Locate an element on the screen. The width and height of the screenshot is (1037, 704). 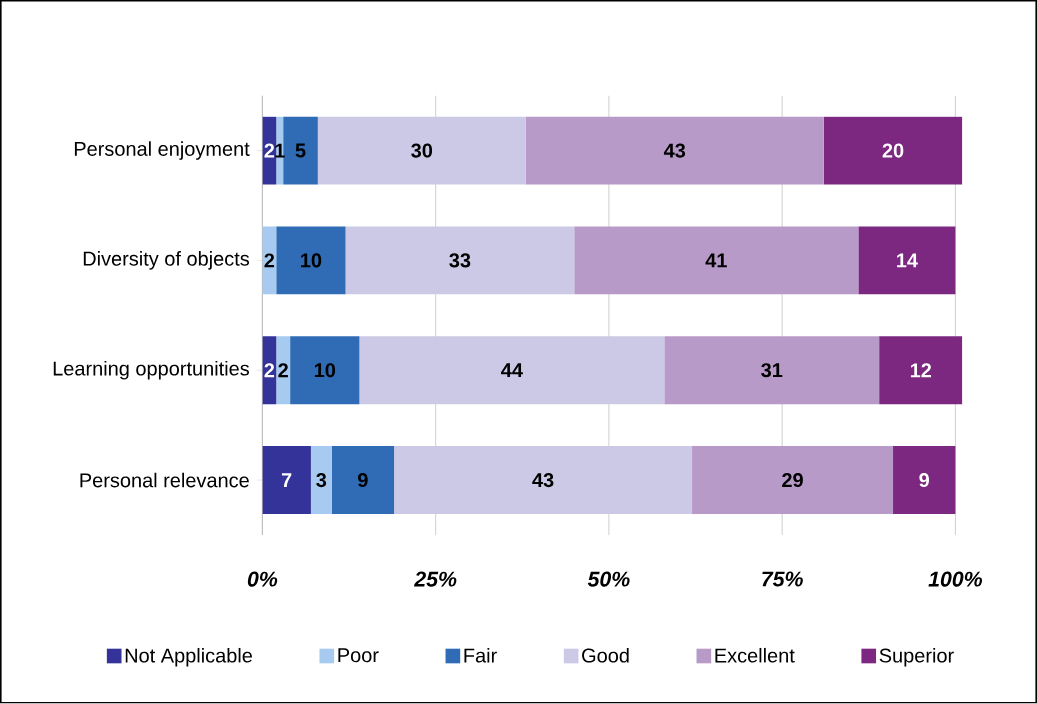
y-tick-label: Diversity of objects is located at coordinates (166, 260).